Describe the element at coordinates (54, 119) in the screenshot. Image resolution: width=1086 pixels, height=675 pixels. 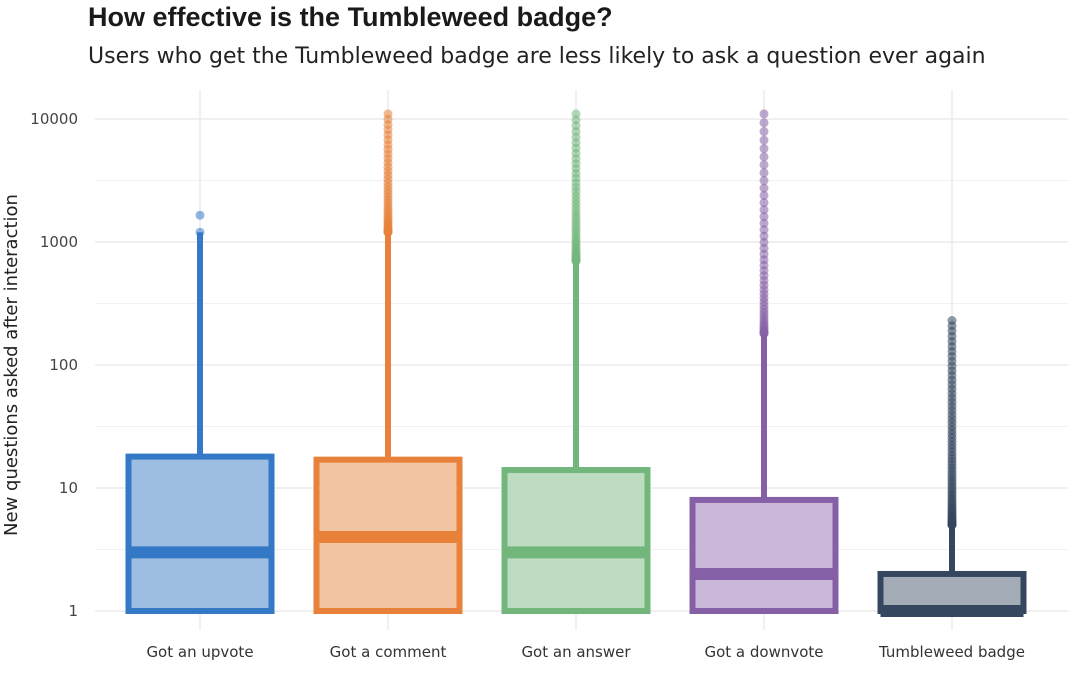
I see `y-tick-label: 10000` at that location.